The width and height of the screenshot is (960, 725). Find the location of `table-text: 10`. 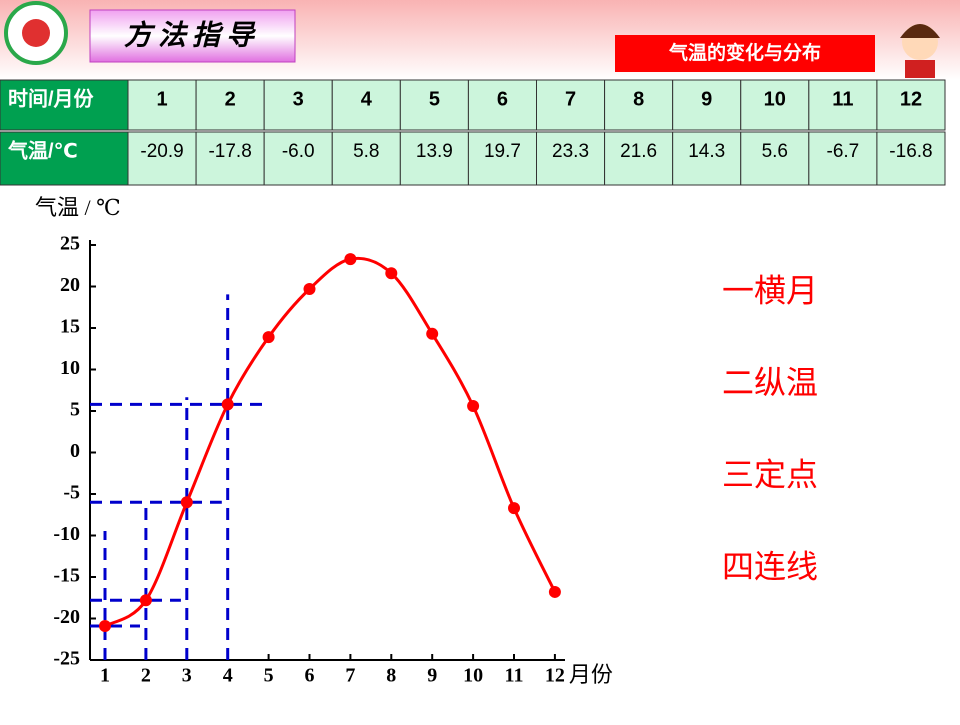

table-text: 10 is located at coordinates (775, 99).